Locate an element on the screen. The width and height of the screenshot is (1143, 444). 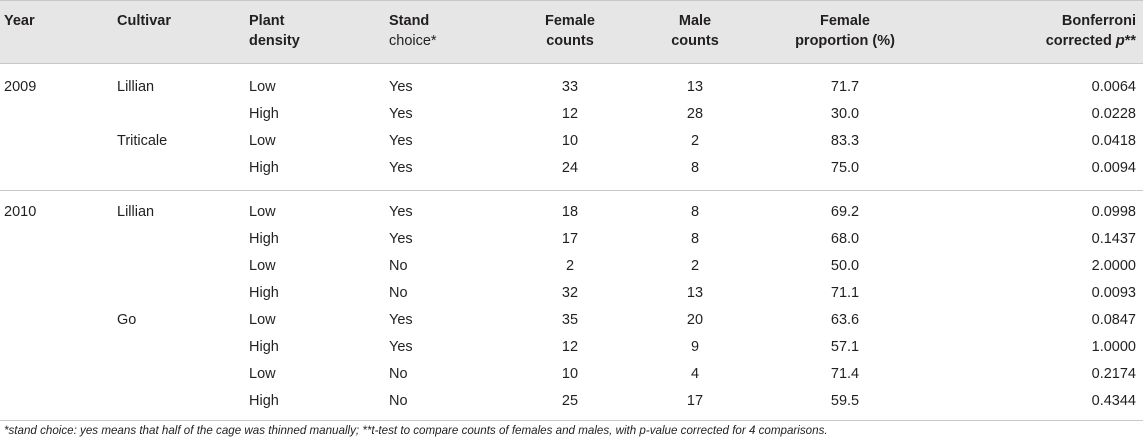
cell-female-proportion: 68.0 is located at coordinates (845, 239).